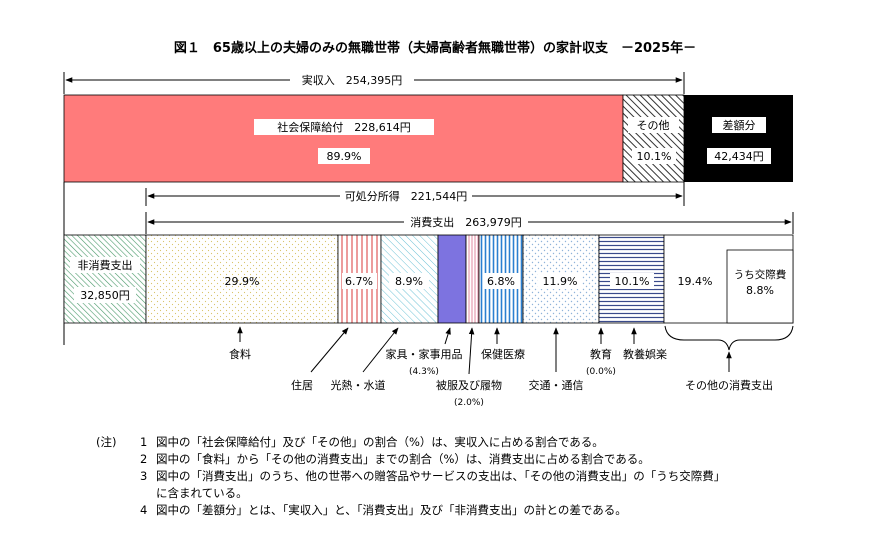 Image resolution: width=870 pixels, height=552 pixels. What do you see at coordinates (144, 476) in the screenshot?
I see `note-number: 3` at bounding box center [144, 476].